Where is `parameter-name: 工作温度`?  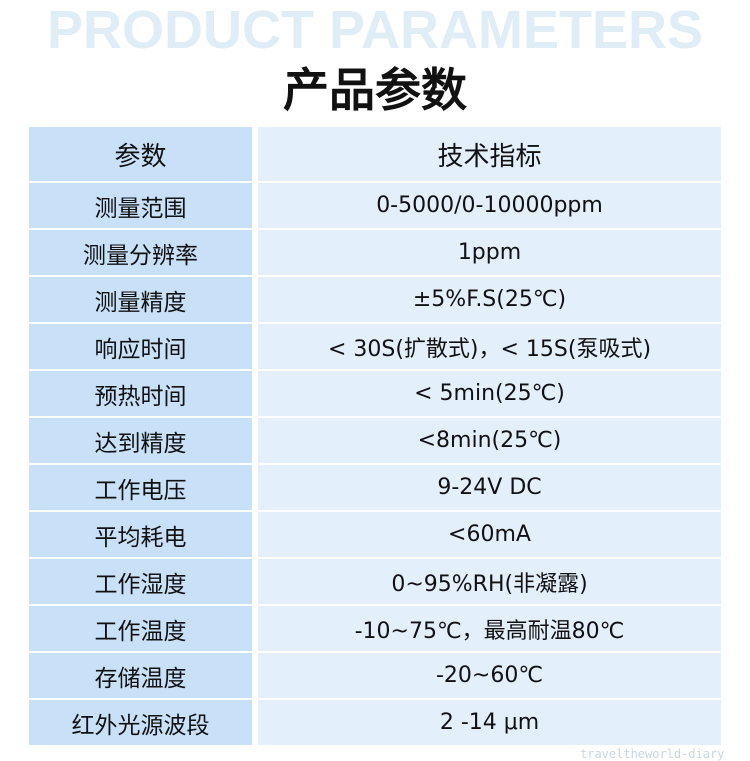
parameter-name: 工作温度 is located at coordinates (140, 628).